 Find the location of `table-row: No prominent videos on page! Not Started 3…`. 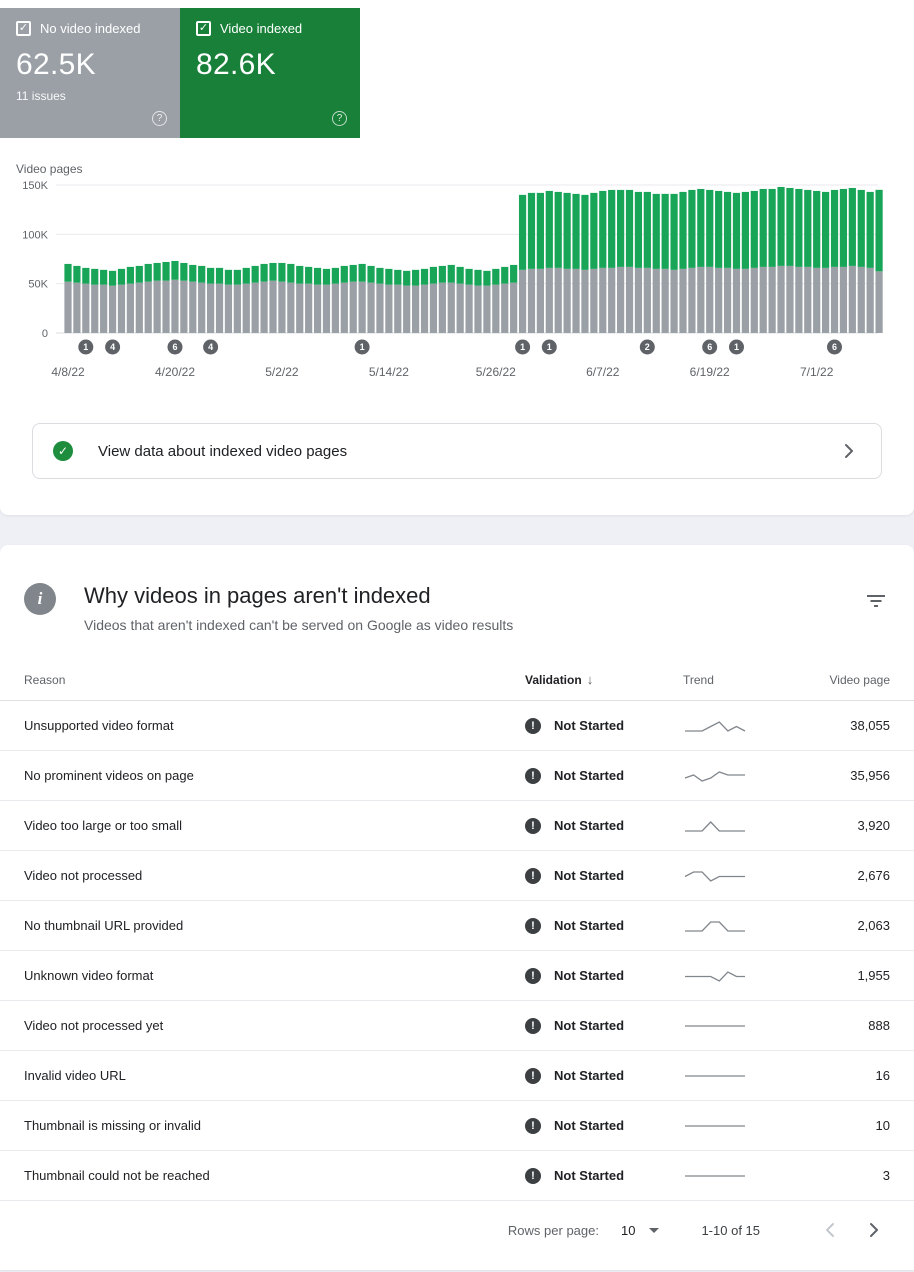

table-row: No prominent videos on page! Not Started 3… is located at coordinates (457, 776).